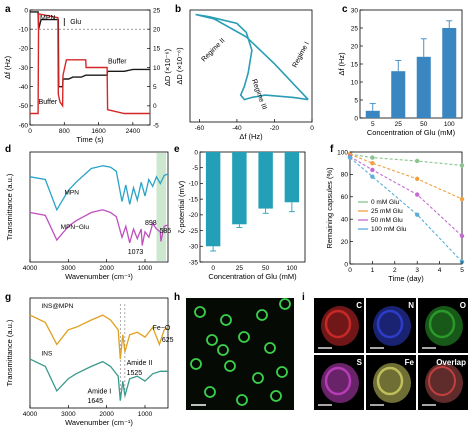 Image resolution: width=474 pixels, height=448 pixels. I want to click on g-plot-frame, so click(99, 353).